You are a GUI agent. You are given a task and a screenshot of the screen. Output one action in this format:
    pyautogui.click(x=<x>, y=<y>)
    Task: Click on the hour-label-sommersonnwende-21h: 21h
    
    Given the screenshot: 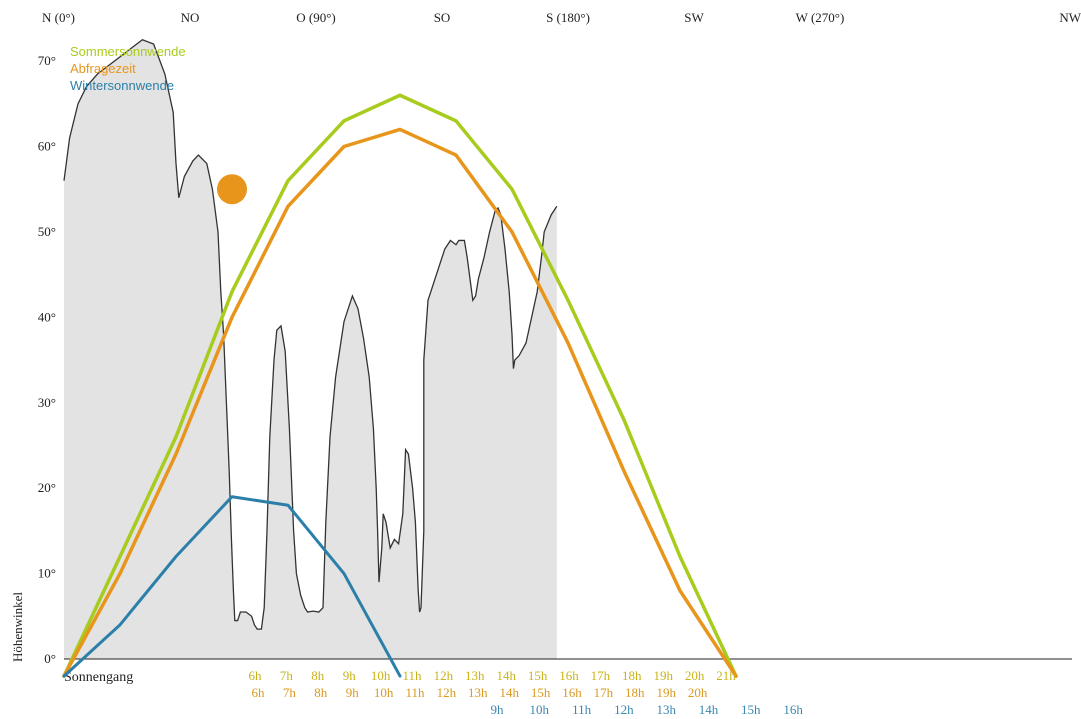 What is the action you would take?
    pyautogui.click(x=726, y=675)
    